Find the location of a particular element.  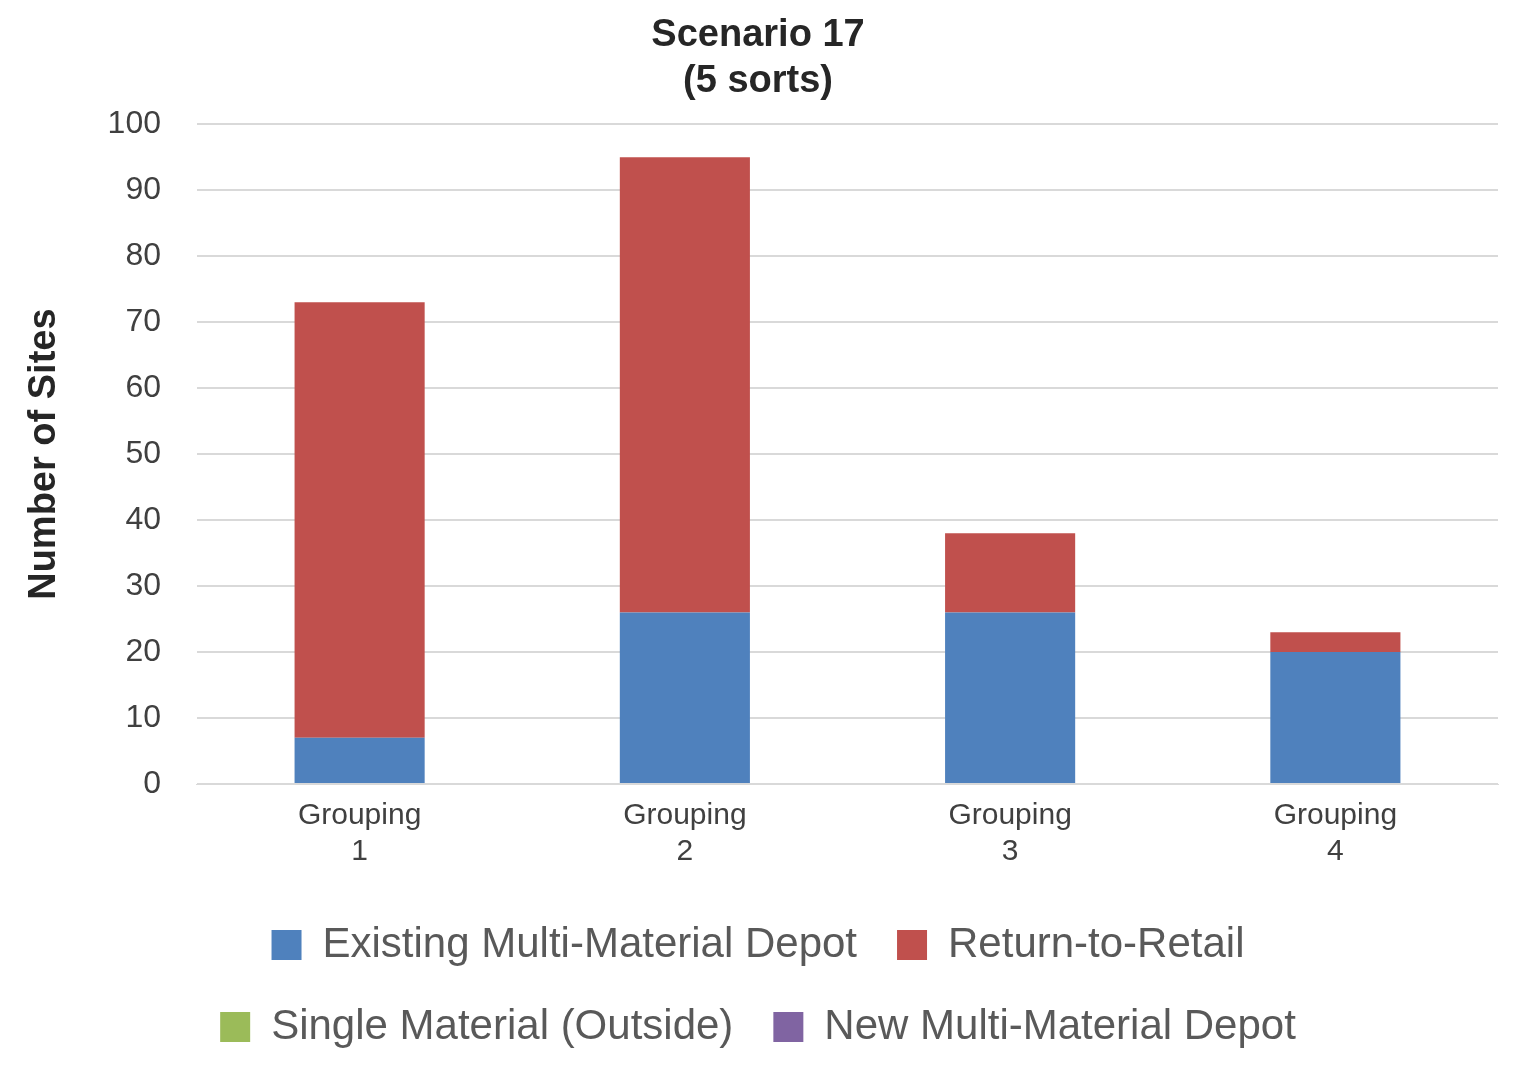

x-tick-label: Grouping 4 is located at coordinates (1335, 832).